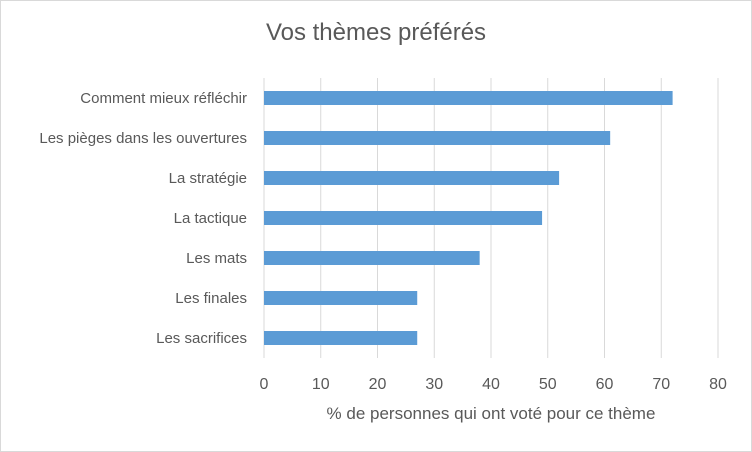  I want to click on category-label: La stratégie, so click(208, 178).